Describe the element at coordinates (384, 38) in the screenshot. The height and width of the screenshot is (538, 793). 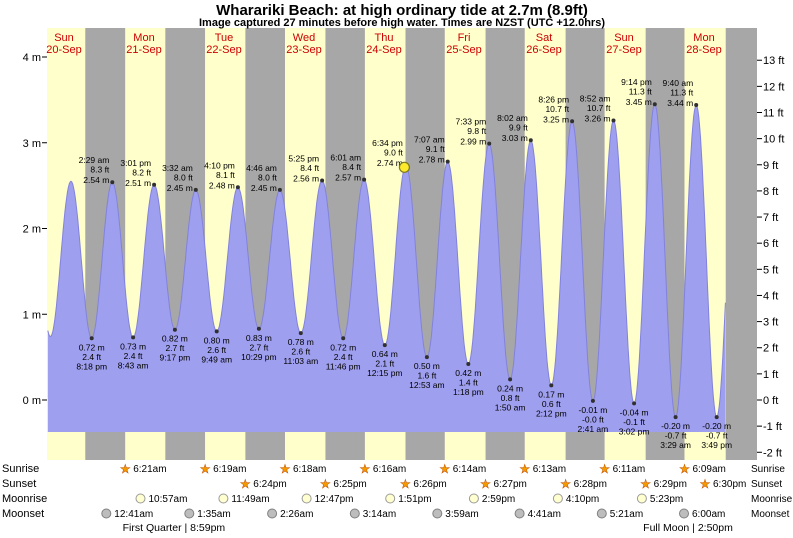
I see `svg-text: Thu` at that location.